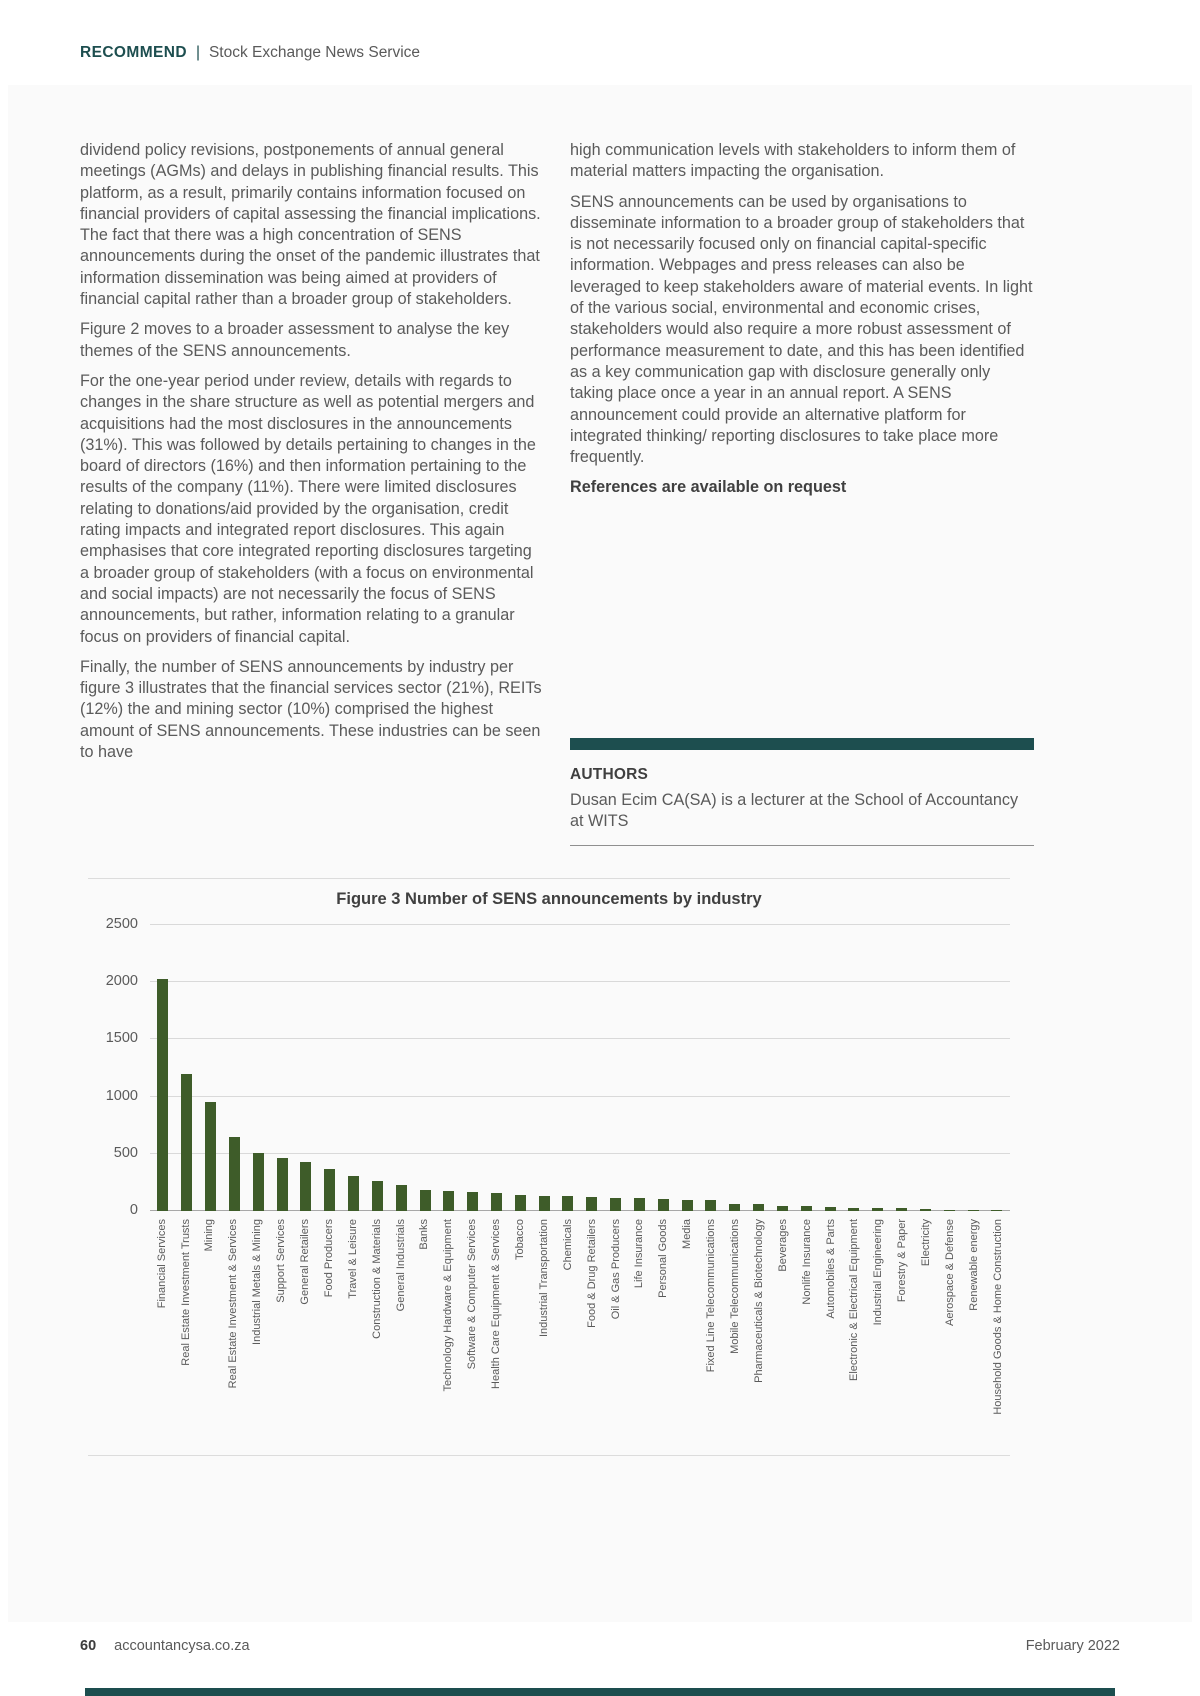  I want to click on bar-general-retailers, so click(306, 1186).